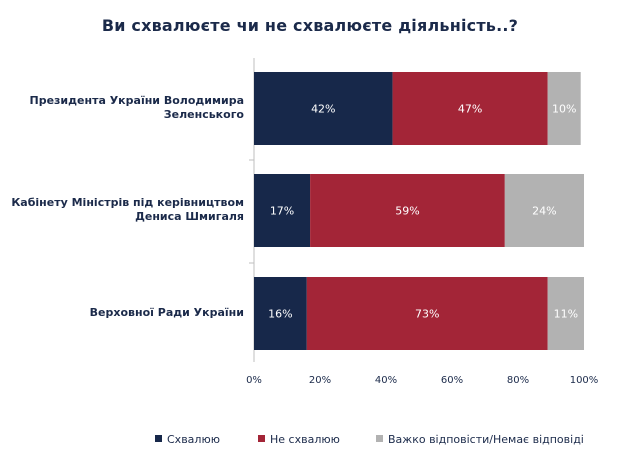 Image resolution: width=620 pixels, height=449 pixels. I want to click on data-label: 24%, so click(544, 211).